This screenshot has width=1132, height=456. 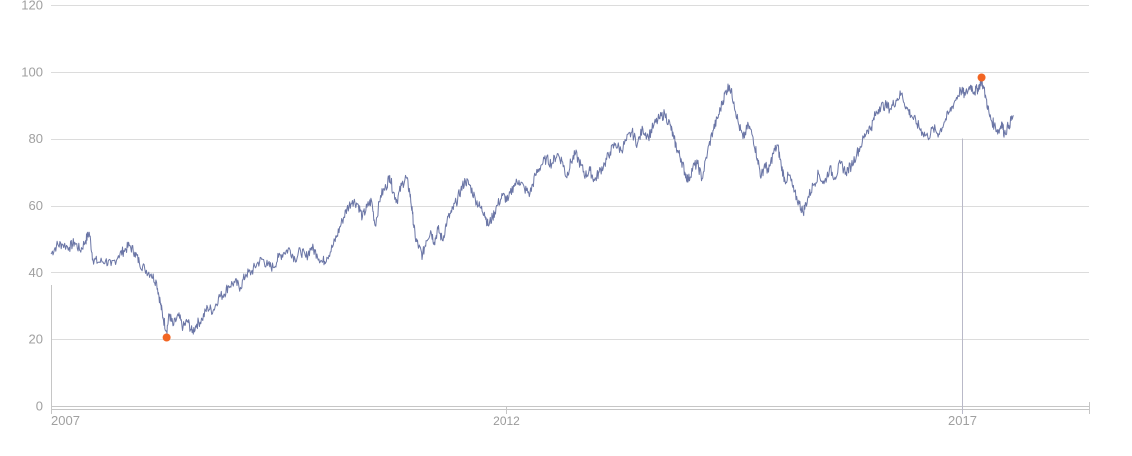 What do you see at coordinates (36, 339) in the screenshot?
I see `y-tick-label-20: 20` at bounding box center [36, 339].